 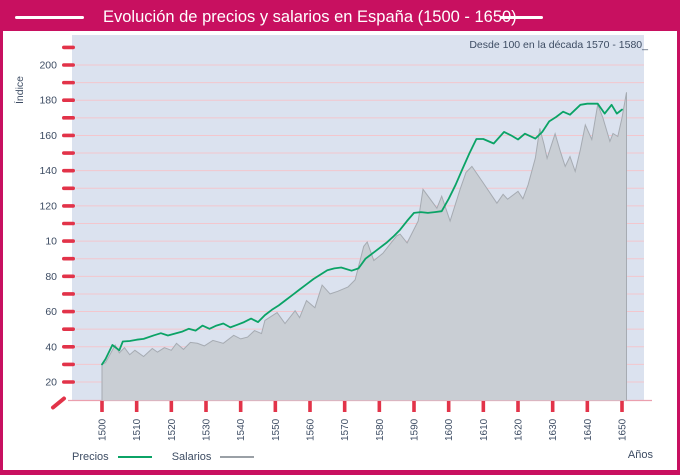 What do you see at coordinates (415, 429) in the screenshot?
I see `x-tick-label: 1590` at bounding box center [415, 429].